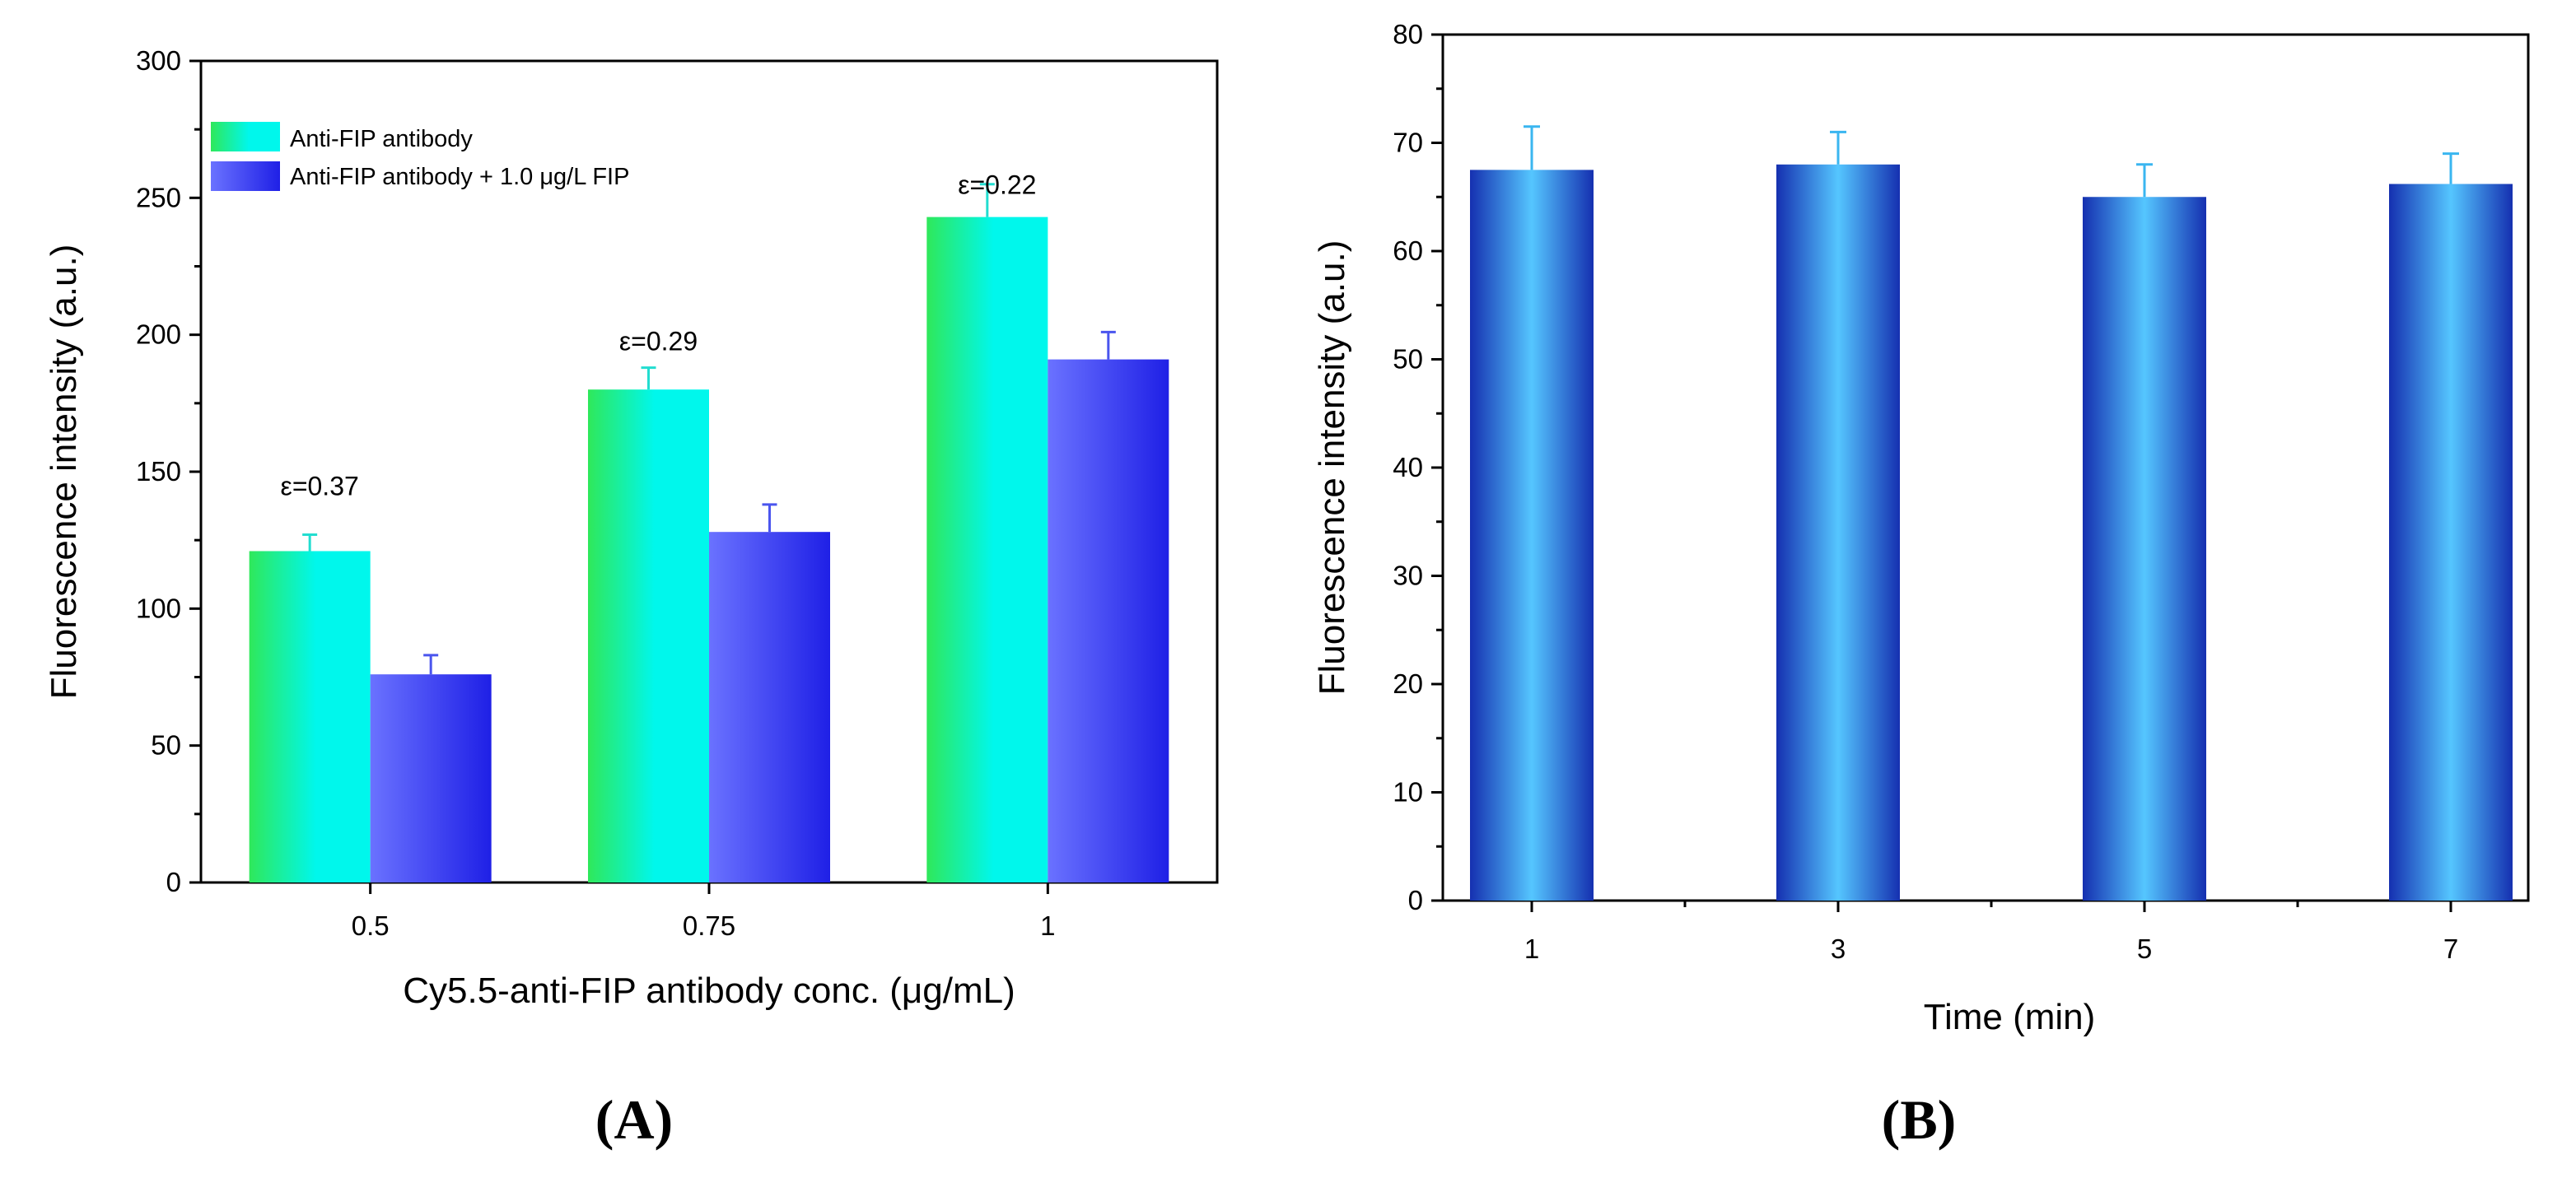  I want to click on x-tick-label-b: 7, so click(2450, 949).